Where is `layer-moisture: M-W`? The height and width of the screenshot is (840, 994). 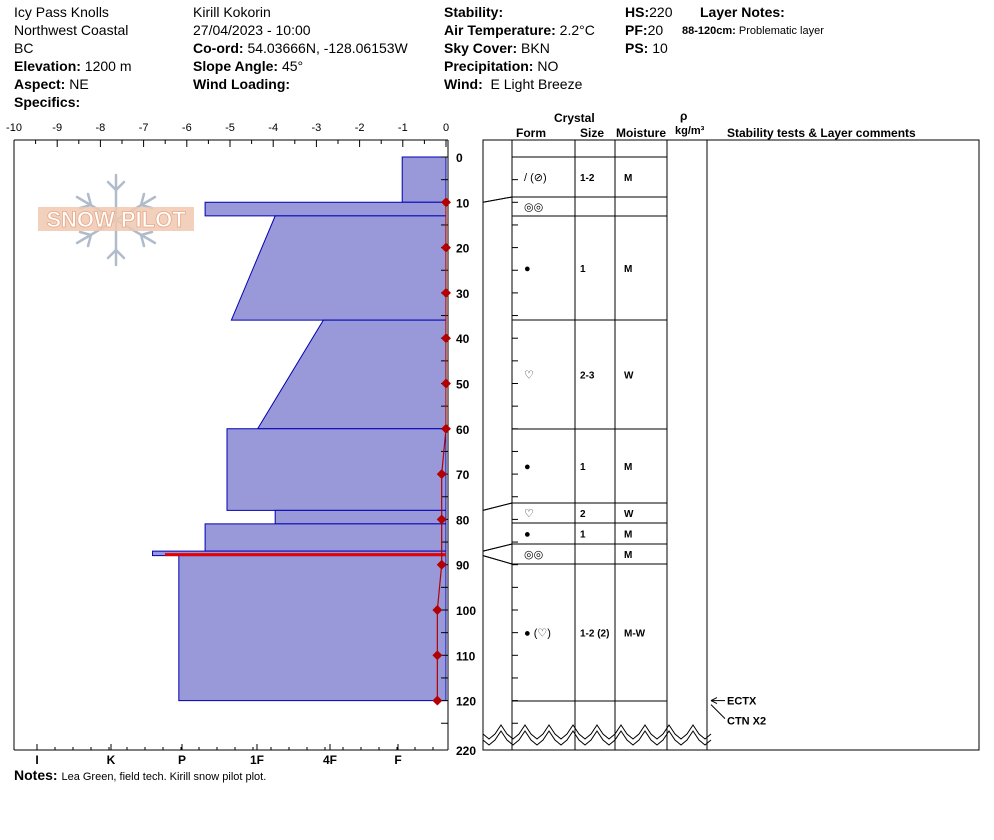
layer-moisture: M-W is located at coordinates (635, 634).